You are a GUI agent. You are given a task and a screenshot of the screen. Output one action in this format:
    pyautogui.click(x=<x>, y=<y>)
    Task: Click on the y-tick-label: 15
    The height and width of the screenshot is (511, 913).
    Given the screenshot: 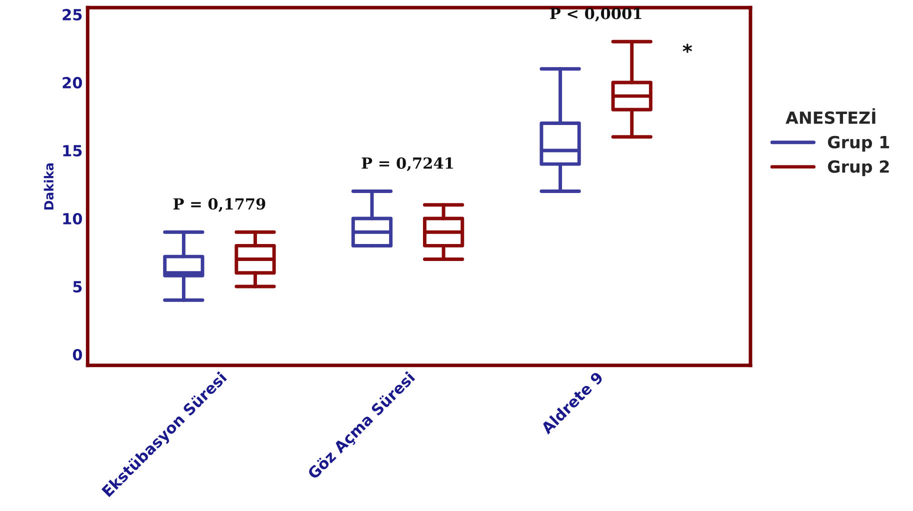 What is the action you would take?
    pyautogui.click(x=72, y=150)
    